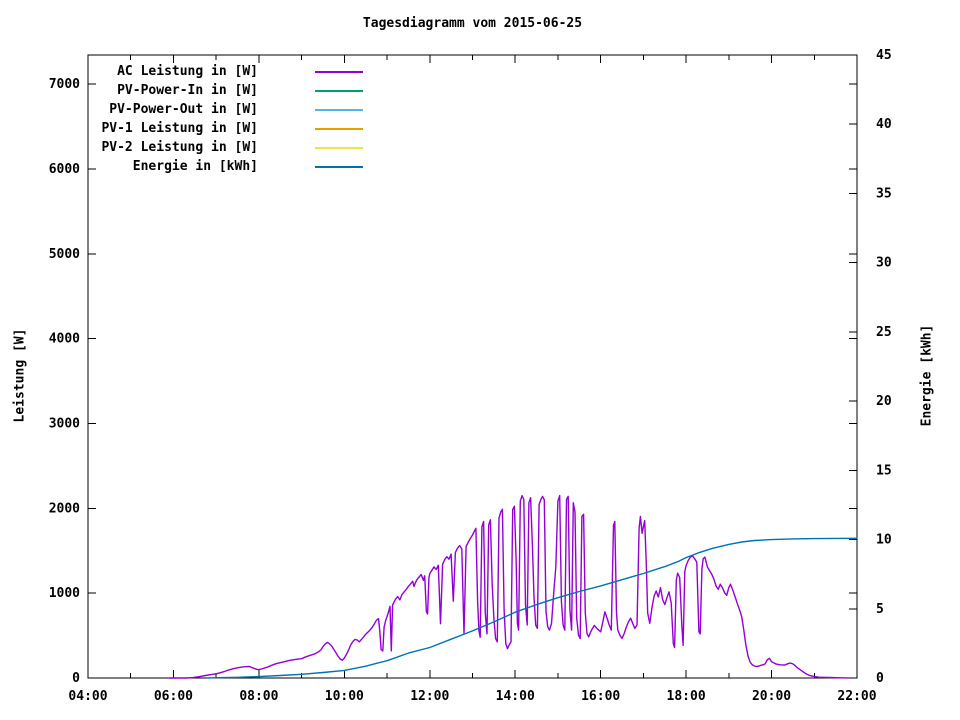 This screenshot has height=720, width=960. Describe the element at coordinates (187, 90) in the screenshot. I see `legend-label: PV-Power-In in [W]` at that location.